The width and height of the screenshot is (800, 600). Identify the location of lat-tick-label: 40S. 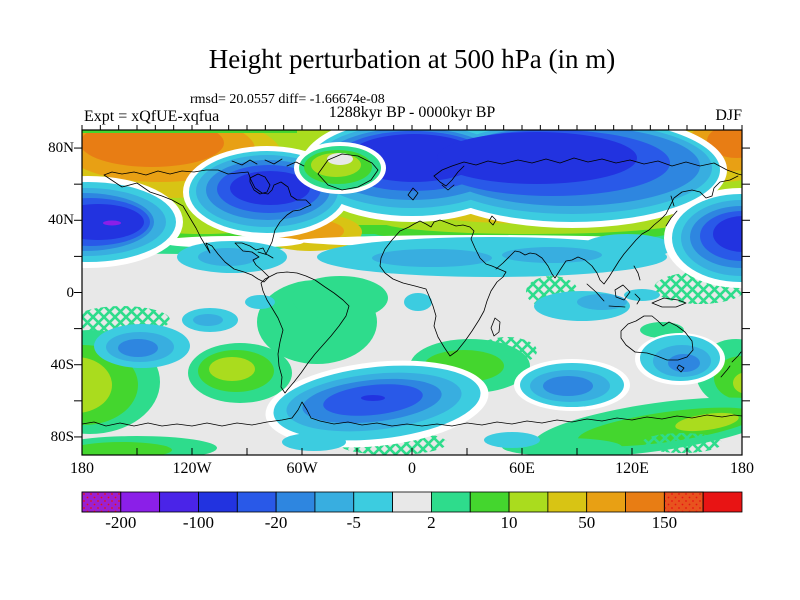
(62, 364).